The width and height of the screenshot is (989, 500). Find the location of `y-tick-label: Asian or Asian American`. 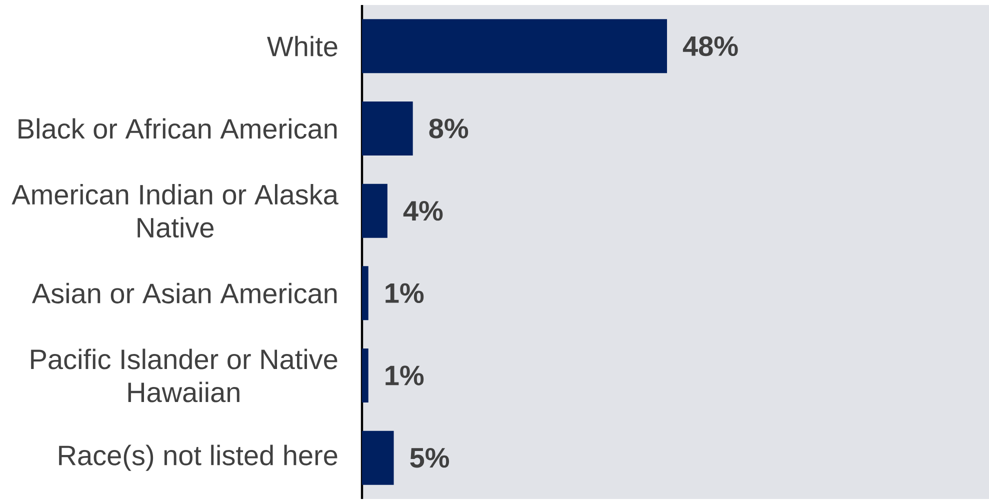

y-tick-label: Asian or Asian American is located at coordinates (184, 293).